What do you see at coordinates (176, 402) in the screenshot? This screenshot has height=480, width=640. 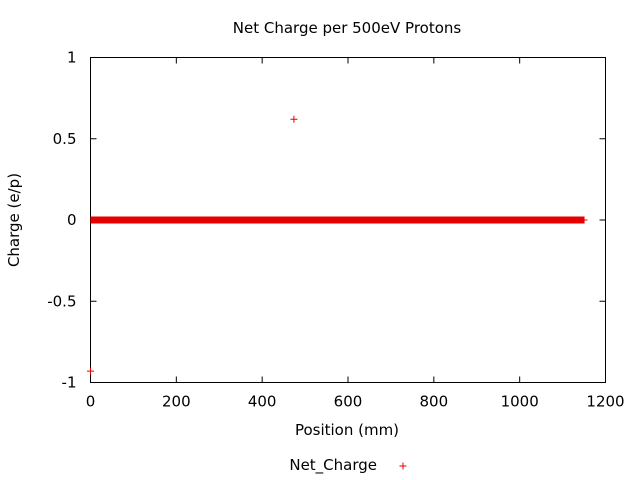 I see `x-tick-label: 200` at bounding box center [176, 402].